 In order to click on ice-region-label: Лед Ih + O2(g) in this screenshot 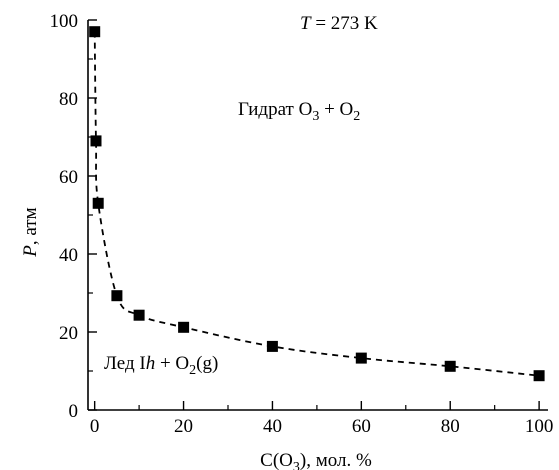, I will do `click(161, 365)`.